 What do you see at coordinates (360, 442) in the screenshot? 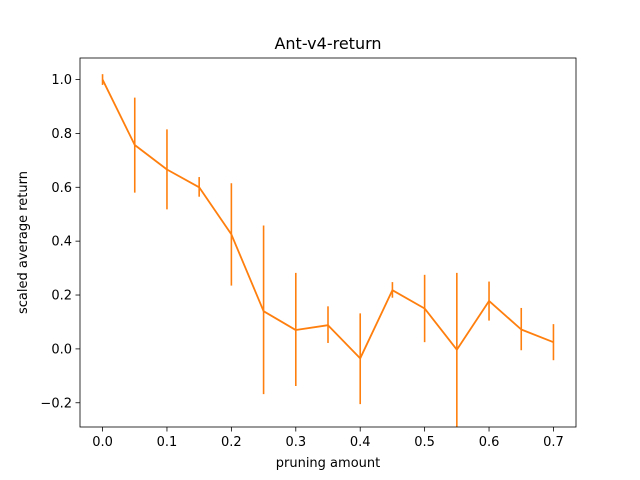
I see `x-tick-label: 0.4` at bounding box center [360, 442].